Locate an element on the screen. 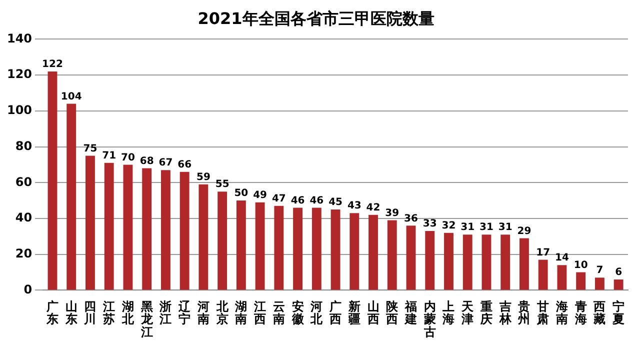  y-tick-label: 40 is located at coordinates (23, 217).